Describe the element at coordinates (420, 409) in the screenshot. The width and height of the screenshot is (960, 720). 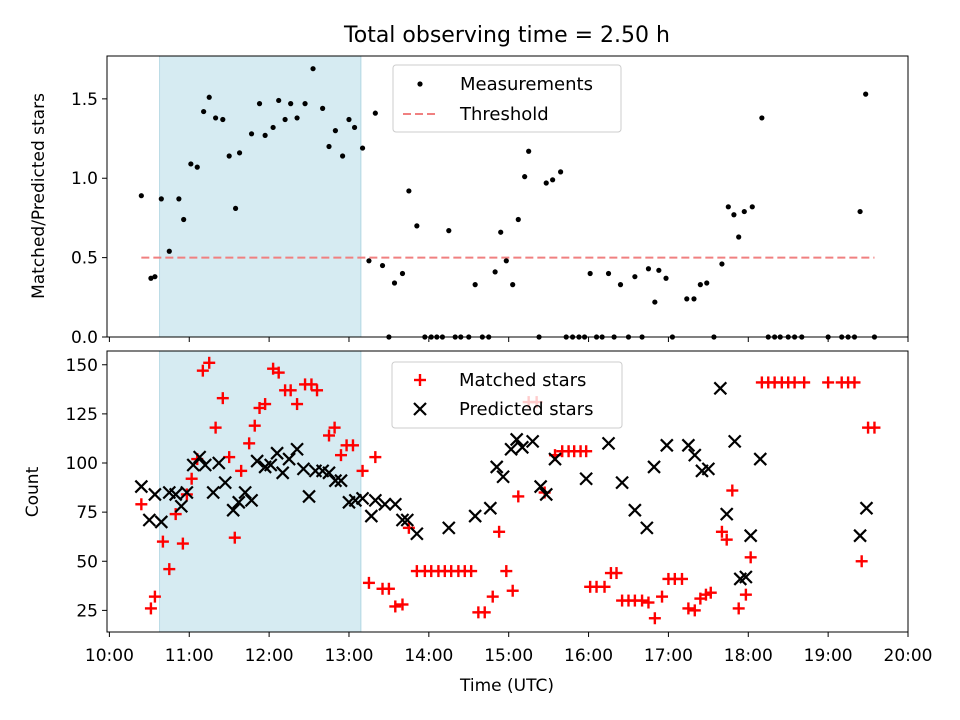
I see `legend-predicted-marker` at that location.